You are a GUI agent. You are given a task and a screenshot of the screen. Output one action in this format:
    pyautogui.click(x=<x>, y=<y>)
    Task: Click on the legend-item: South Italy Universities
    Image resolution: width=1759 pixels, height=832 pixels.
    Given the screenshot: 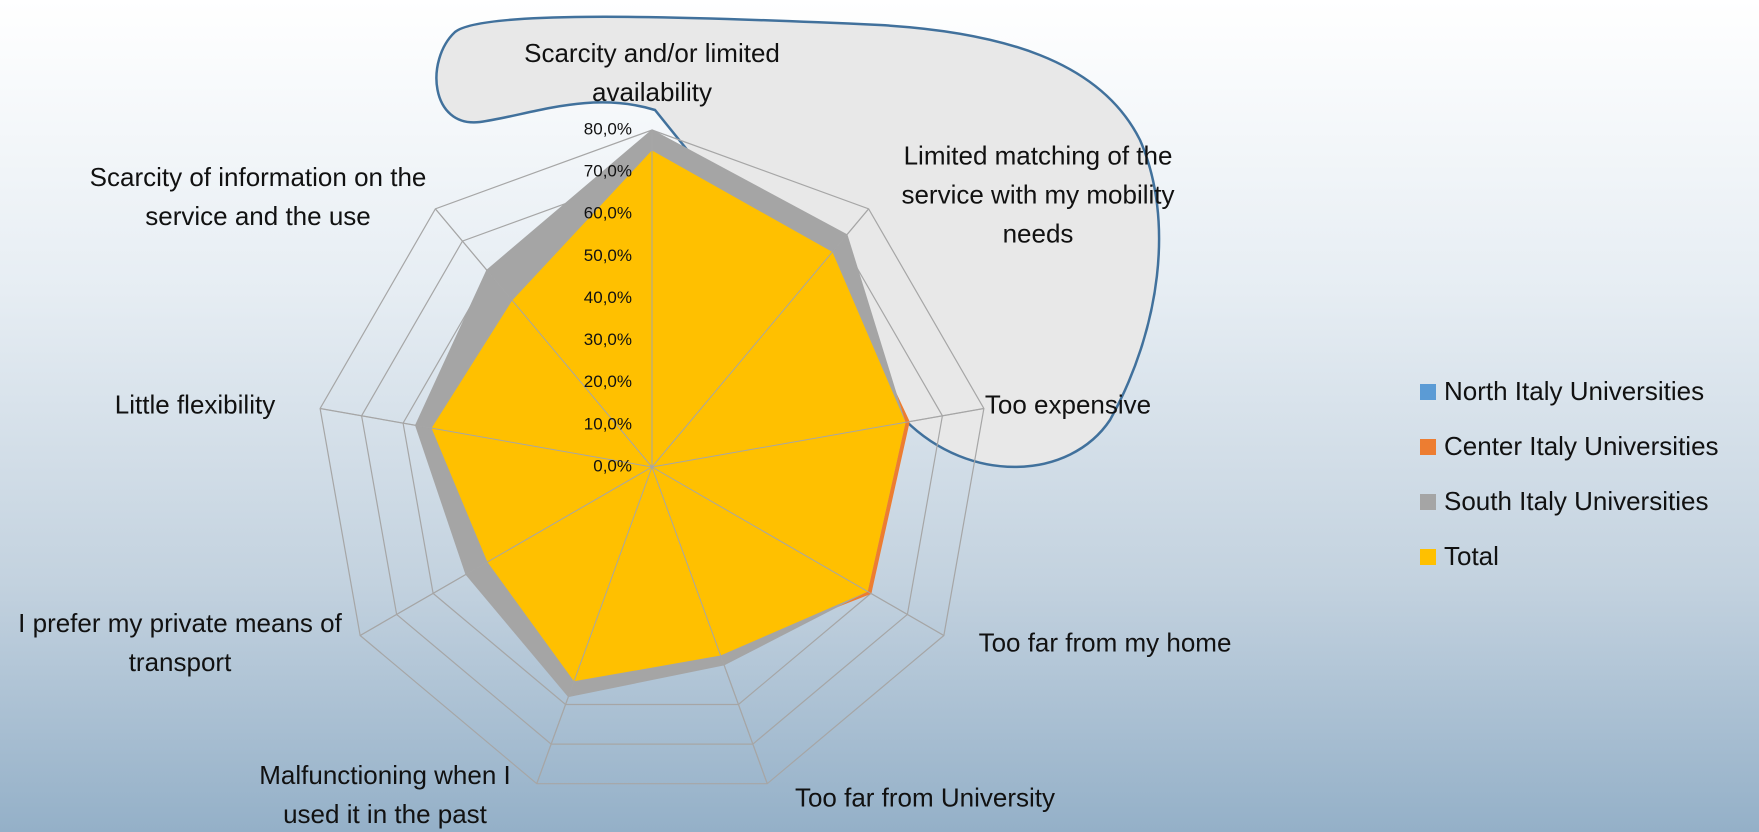 What is the action you would take?
    pyautogui.click(x=1569, y=501)
    